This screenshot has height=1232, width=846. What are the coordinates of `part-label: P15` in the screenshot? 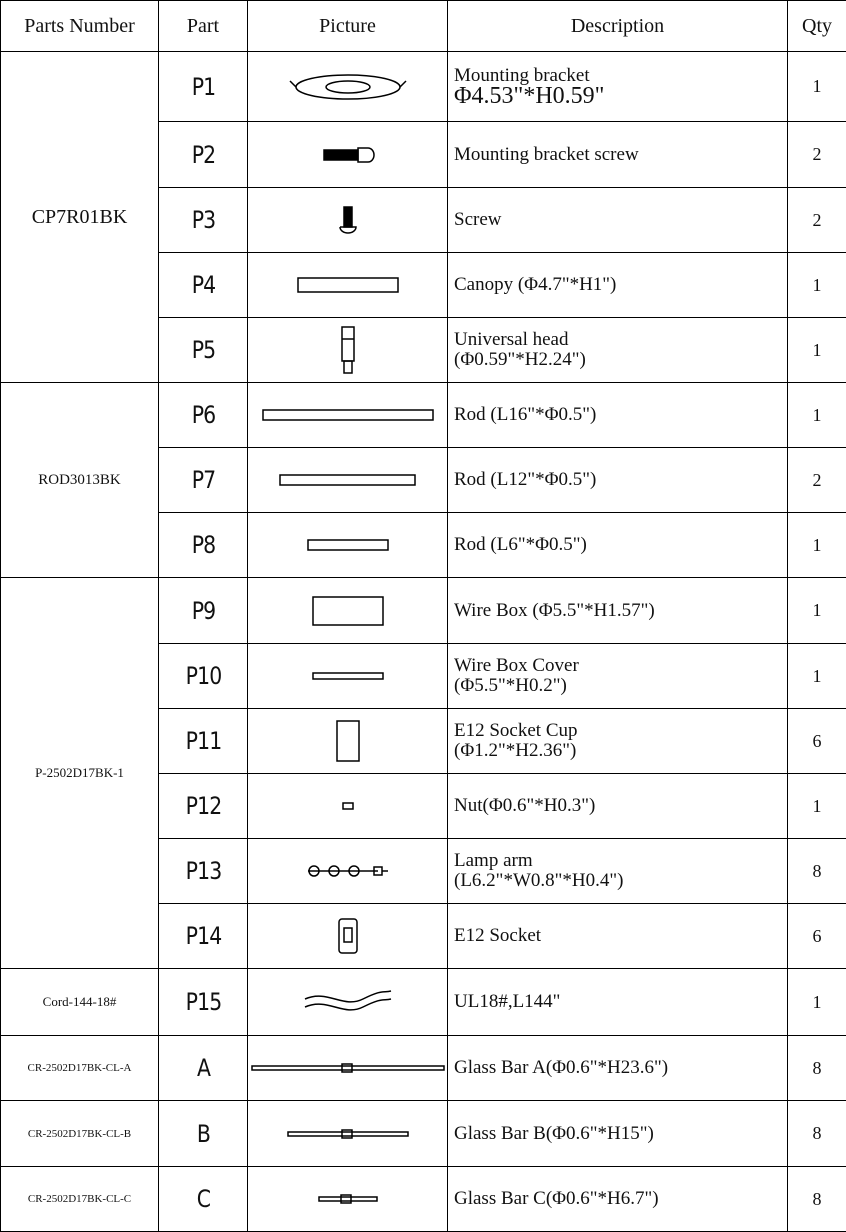 It's located at (203, 1002).